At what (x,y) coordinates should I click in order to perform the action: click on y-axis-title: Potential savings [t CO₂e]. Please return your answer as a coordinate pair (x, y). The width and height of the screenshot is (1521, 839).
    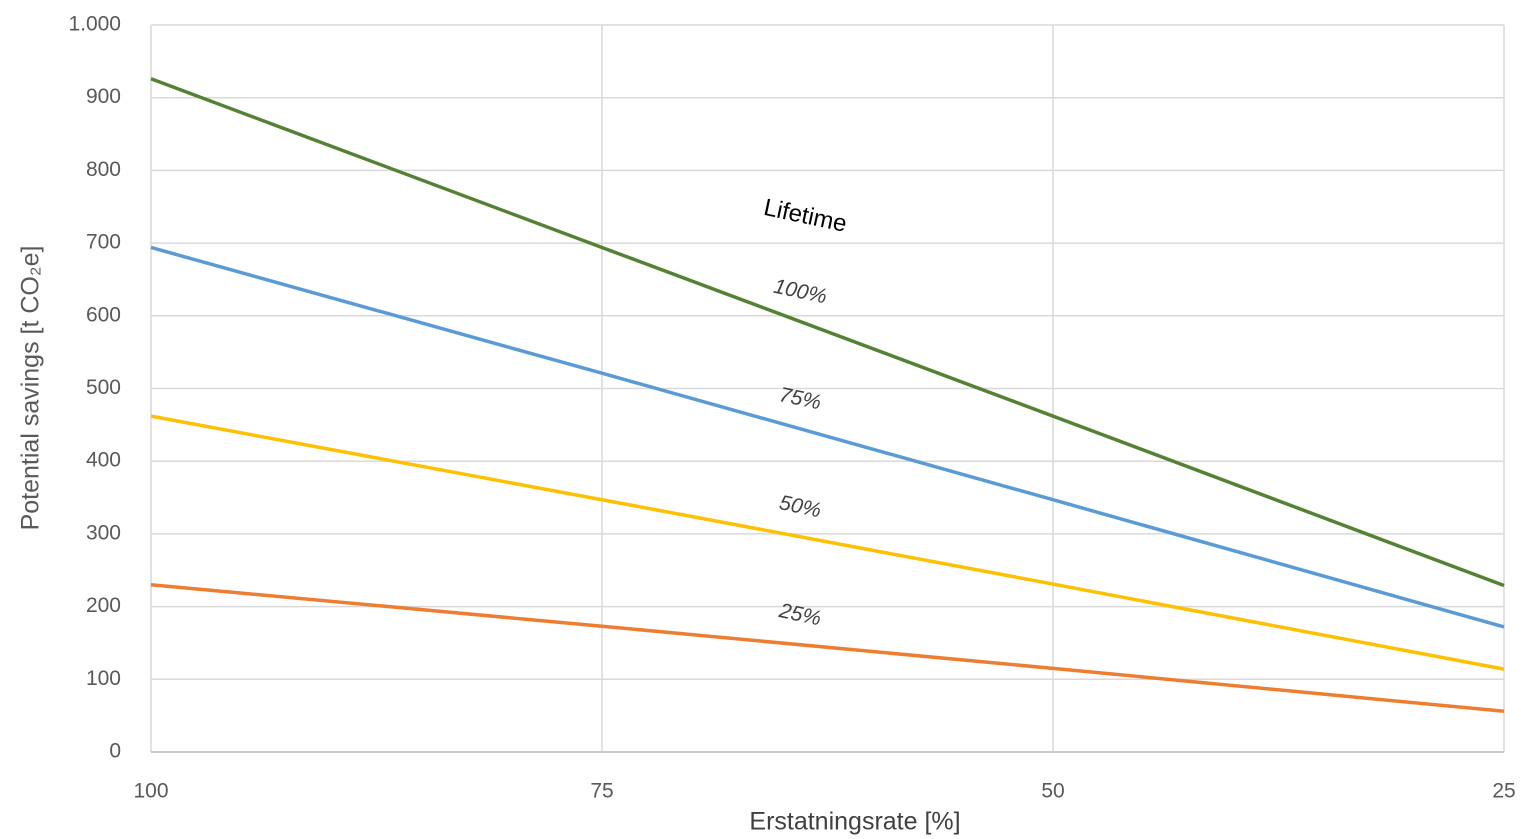
    Looking at the image, I should click on (31, 388).